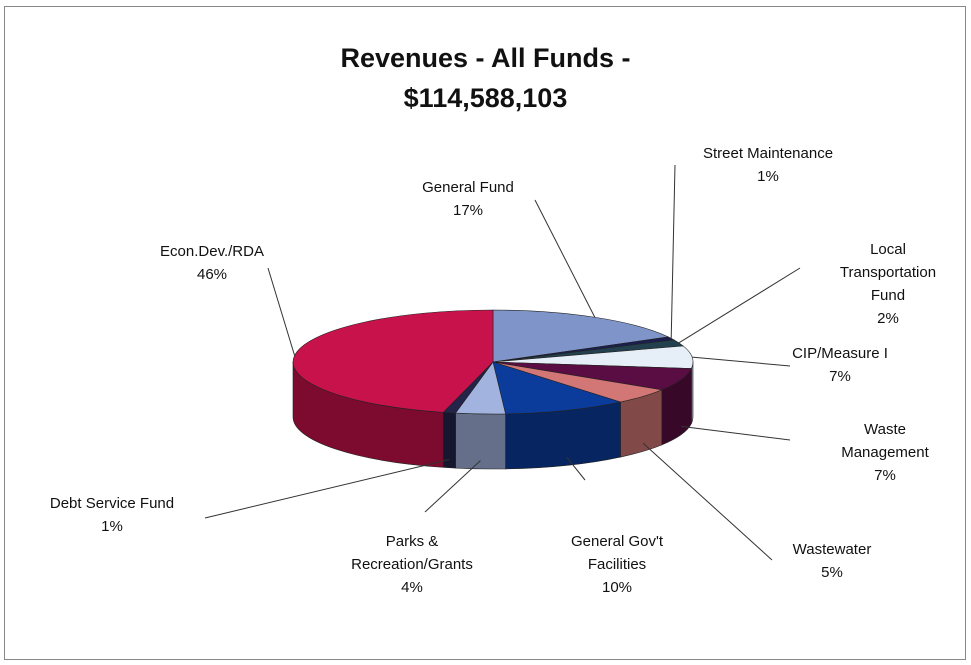  Describe the element at coordinates (480, 441) in the screenshot. I see `slice-side` at that location.